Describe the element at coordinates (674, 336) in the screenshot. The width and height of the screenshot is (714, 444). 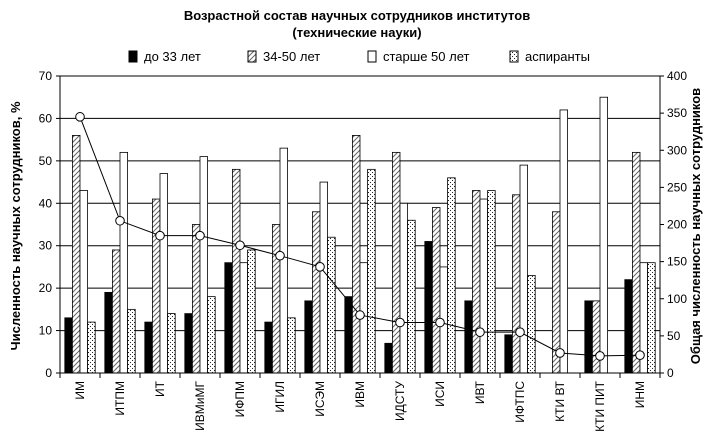
I see `y2-tick-label: 50` at that location.